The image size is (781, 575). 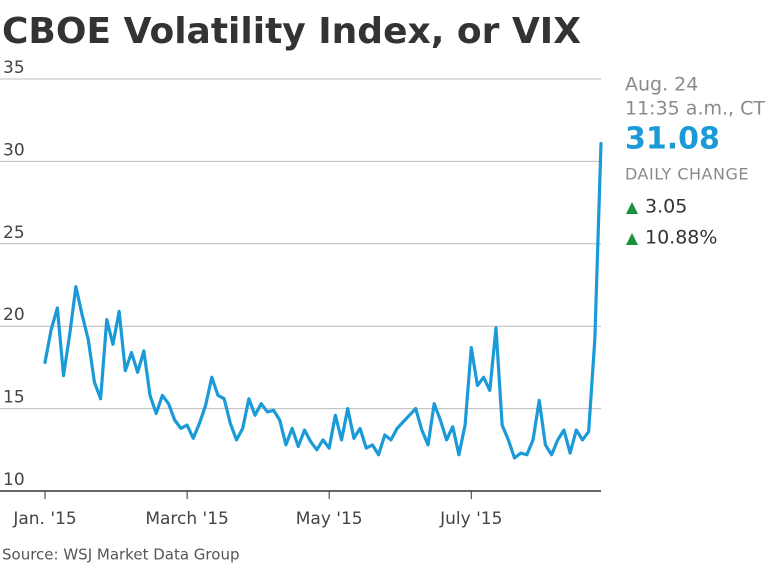 I want to click on last-value: 31.08, so click(x=672, y=139).